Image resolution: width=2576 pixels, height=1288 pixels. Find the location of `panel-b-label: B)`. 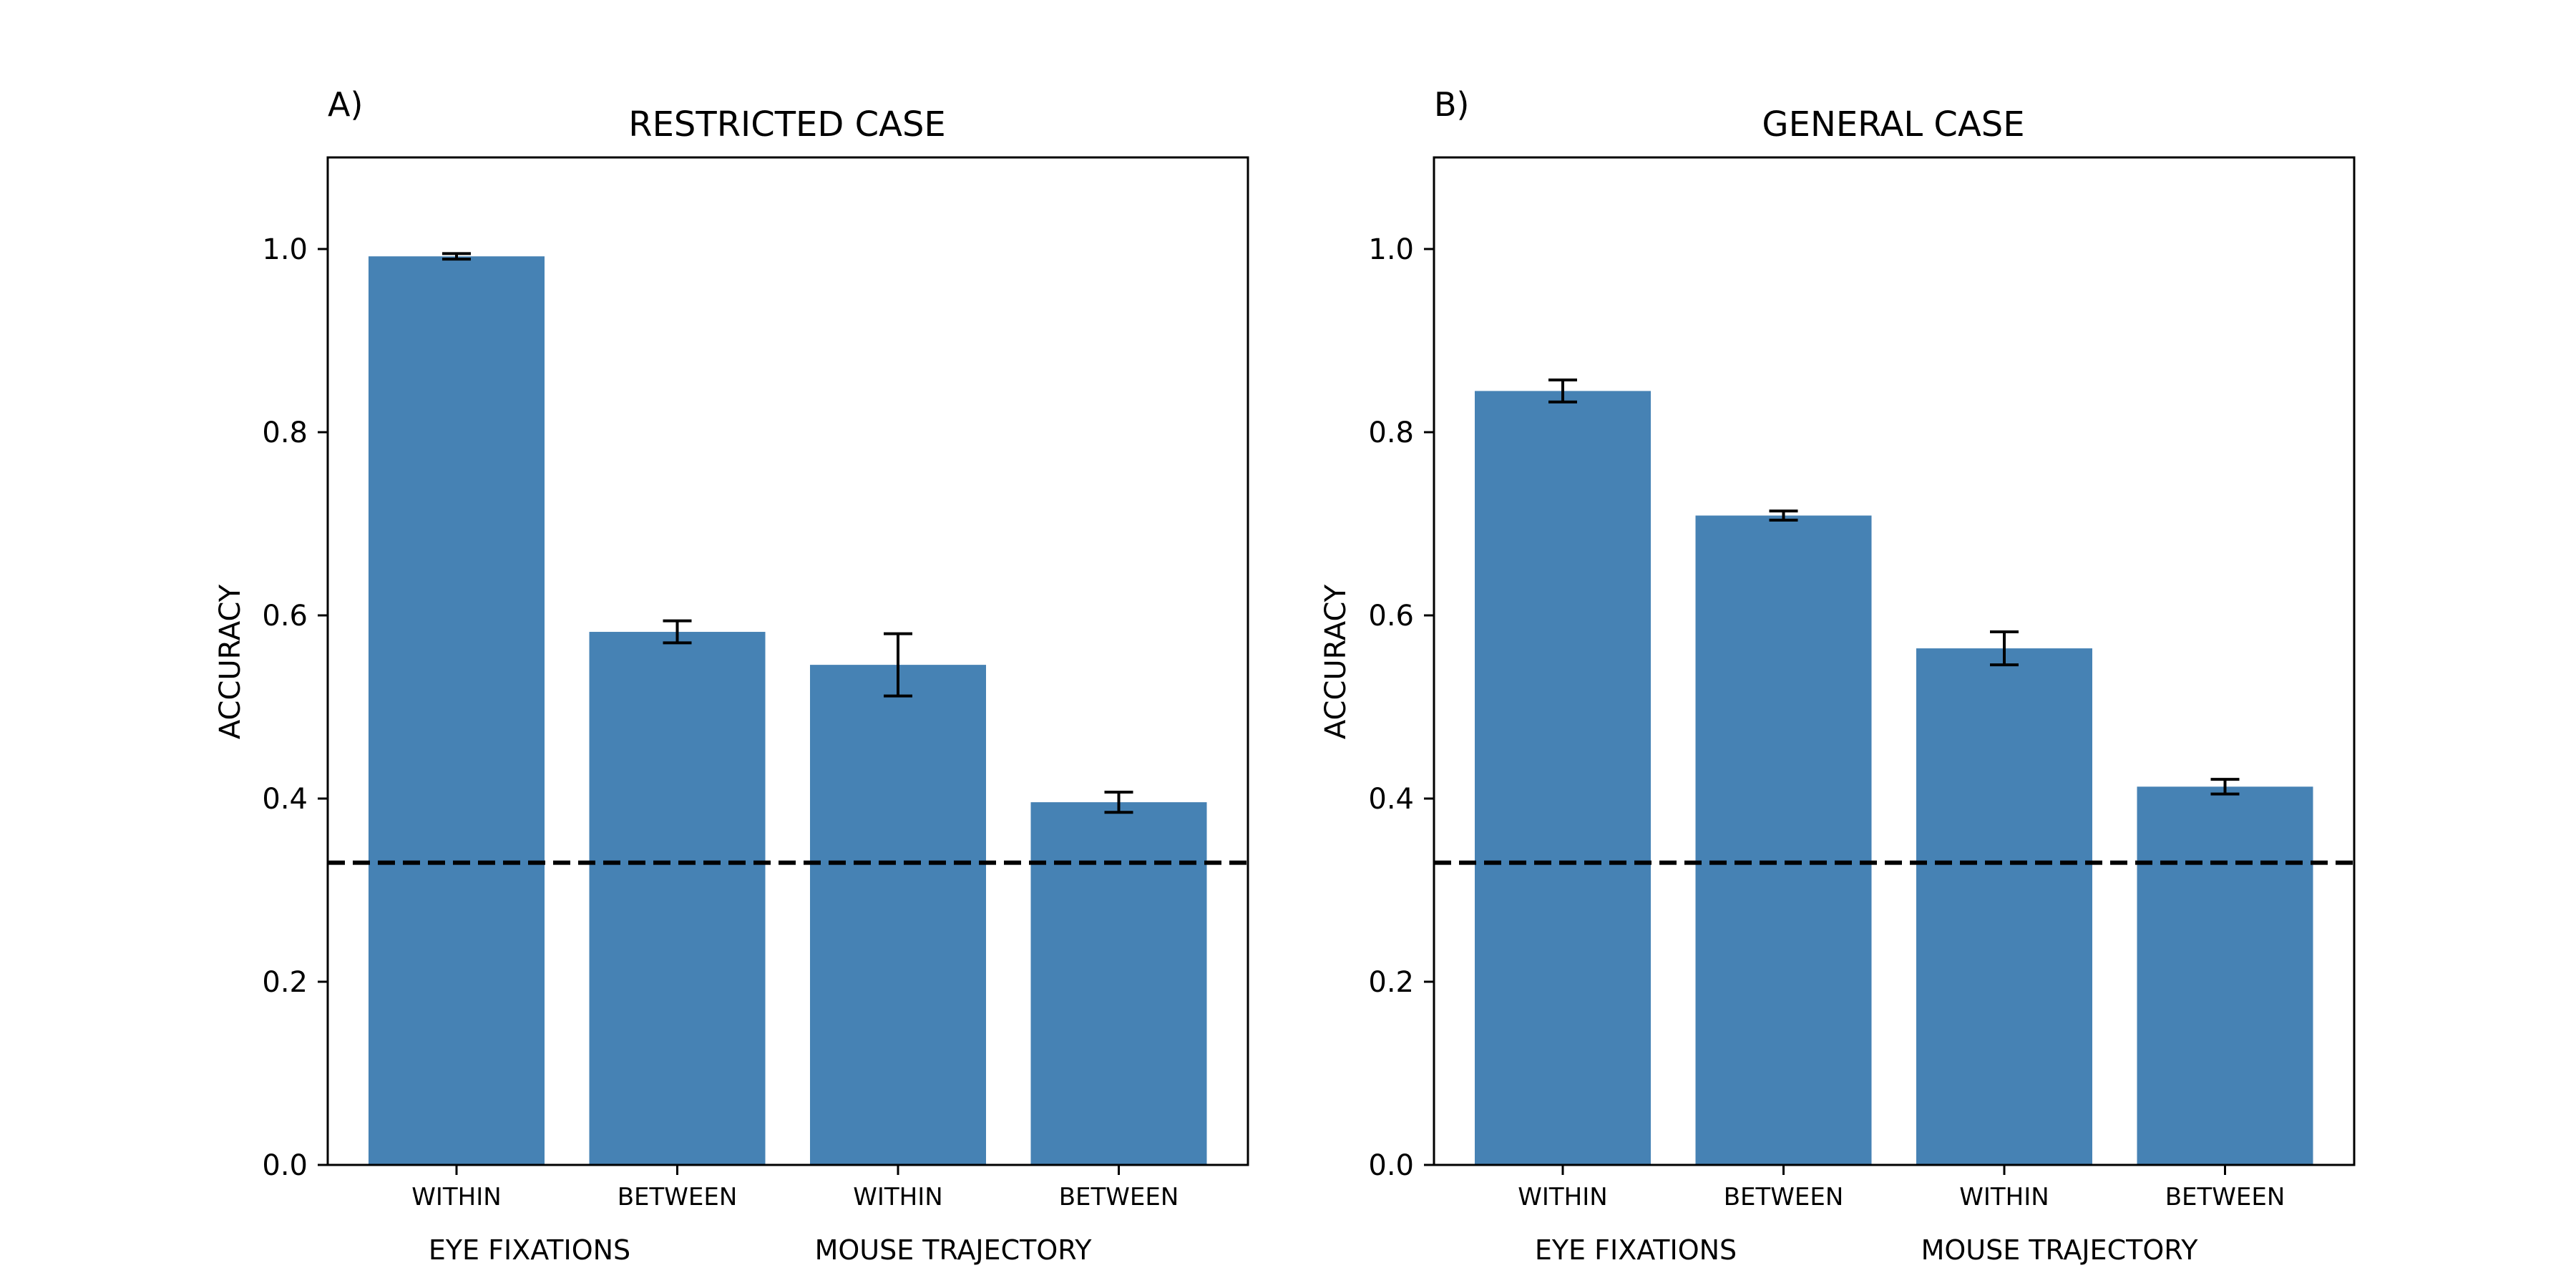

panel-b-label: B) is located at coordinates (1452, 104).